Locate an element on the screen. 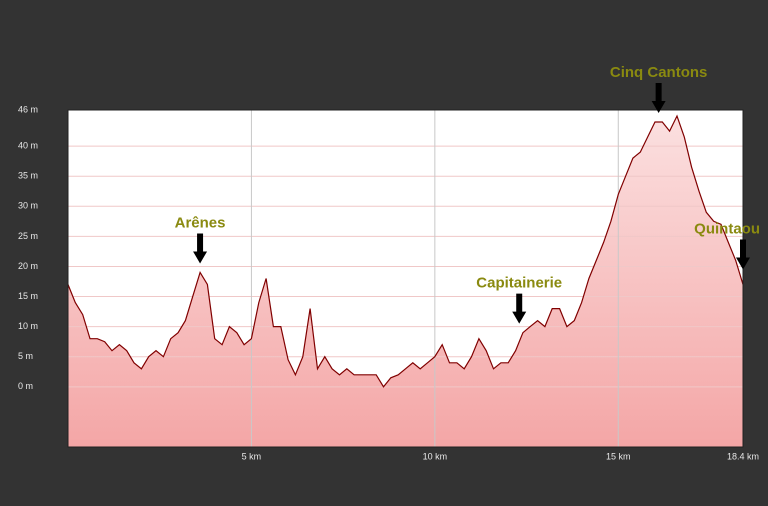 Image resolution: width=768 pixels, height=506 pixels. annotation-label: Cinq Cantons is located at coordinates (659, 72).